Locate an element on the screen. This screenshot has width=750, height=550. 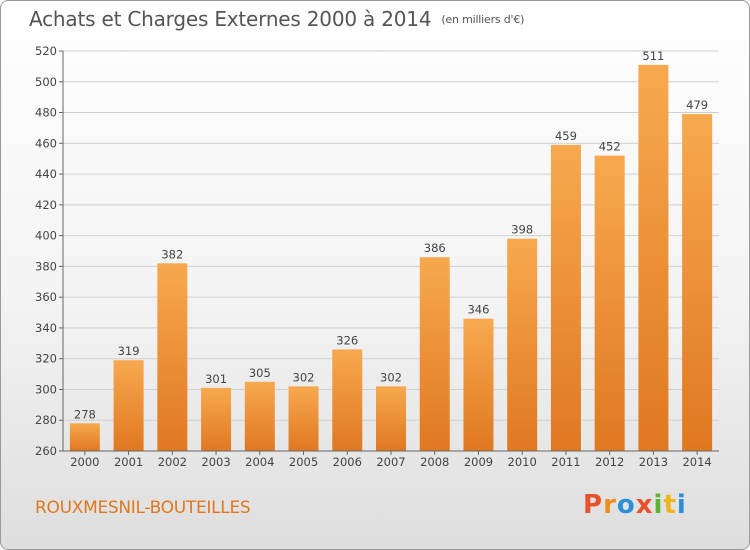
x-tick-label: 2006 is located at coordinates (347, 462).